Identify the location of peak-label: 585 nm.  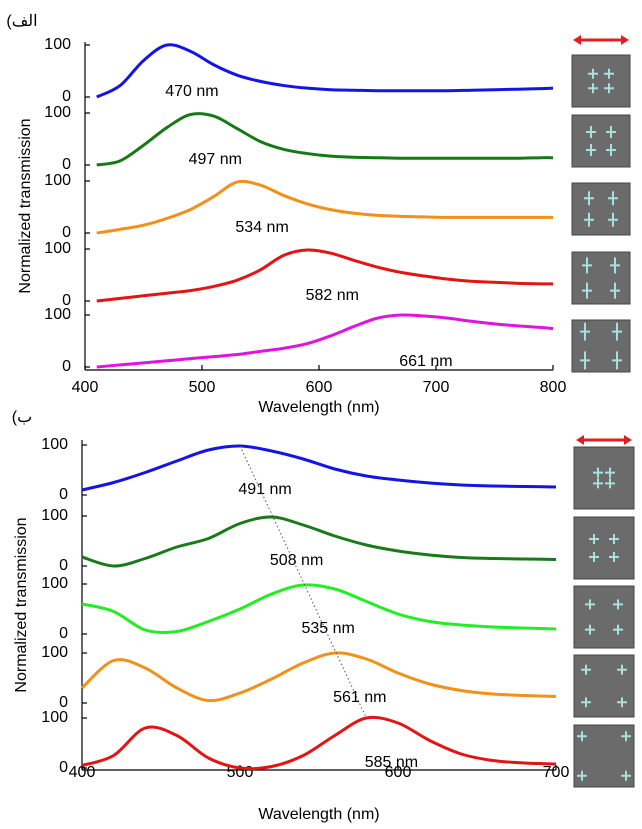
(391, 762).